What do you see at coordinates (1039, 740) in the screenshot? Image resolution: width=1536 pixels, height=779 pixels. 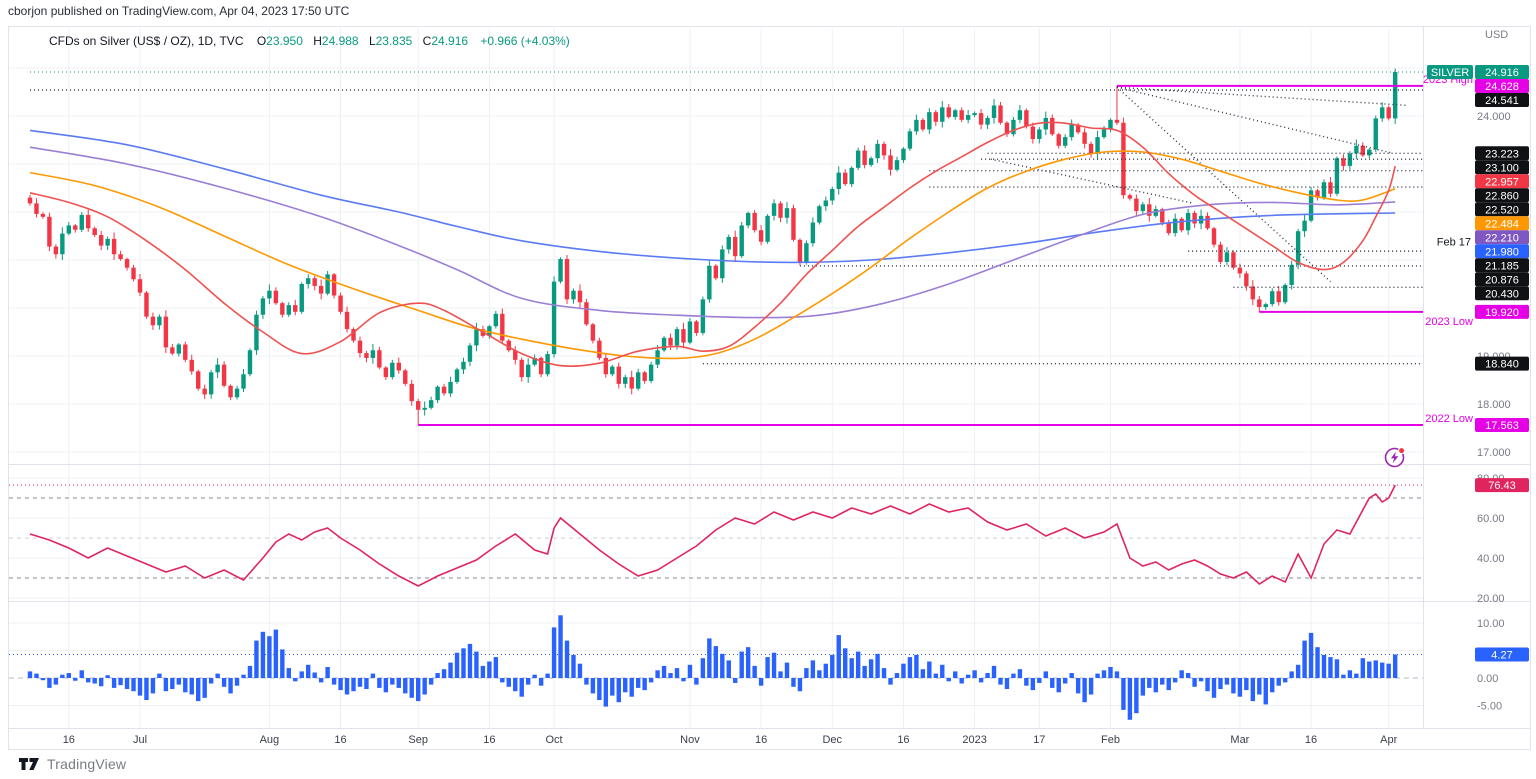 I see `time-label: 17` at bounding box center [1039, 740].